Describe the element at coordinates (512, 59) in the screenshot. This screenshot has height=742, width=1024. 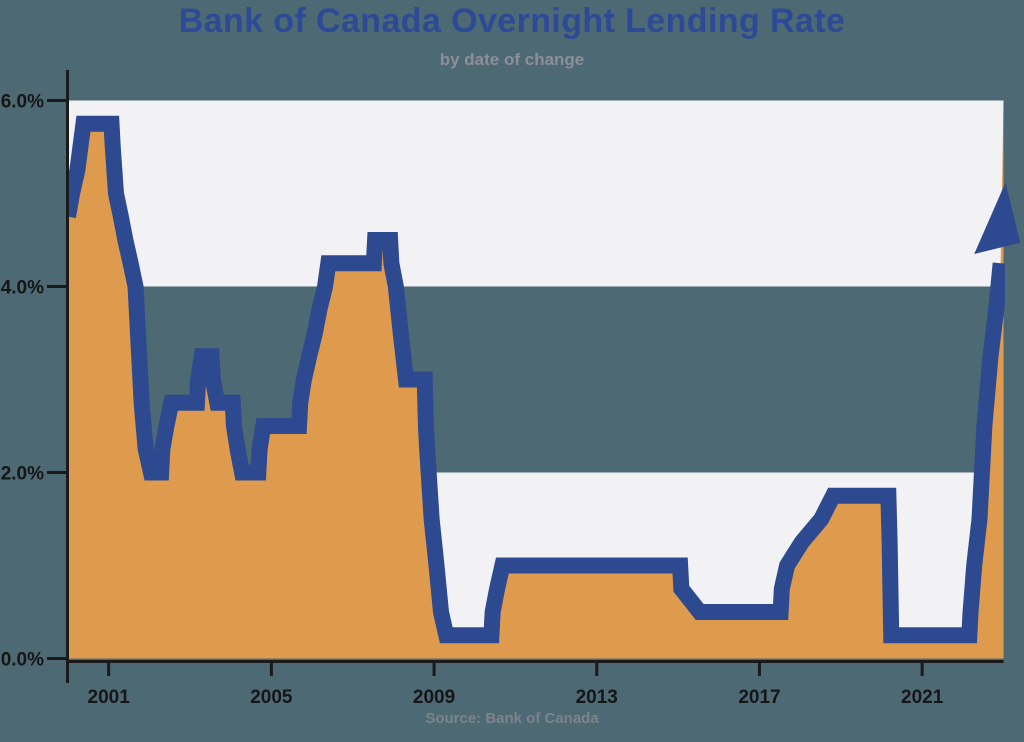
I see `chart-subtitle: by date of change` at that location.